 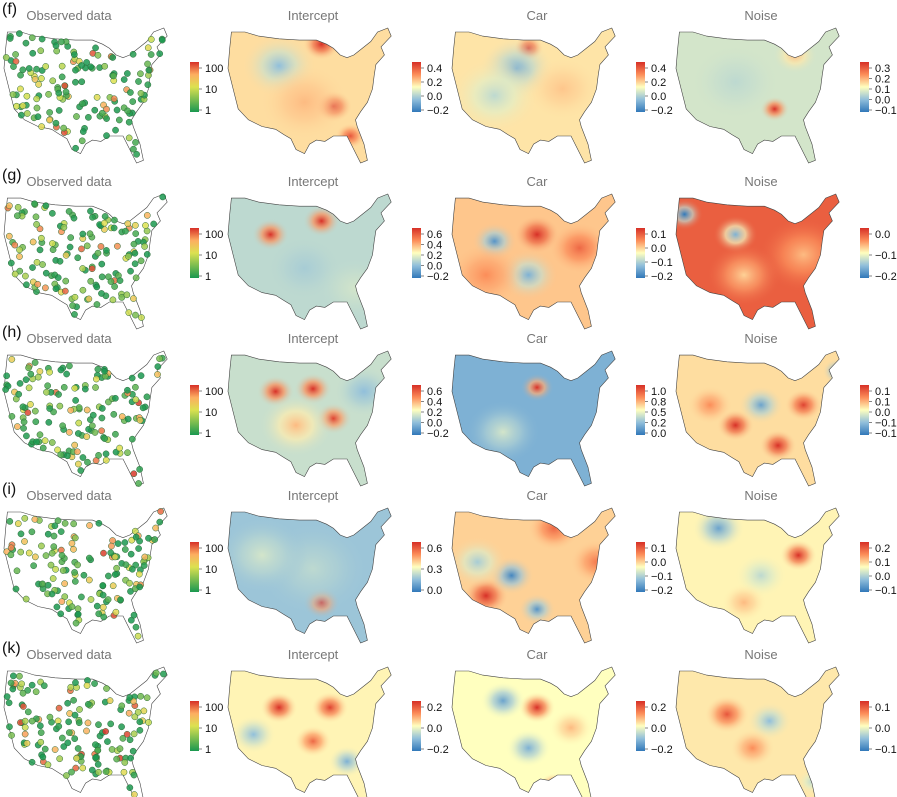 I want to click on colorbar-tick-label: −0.1, so click(x=662, y=577).